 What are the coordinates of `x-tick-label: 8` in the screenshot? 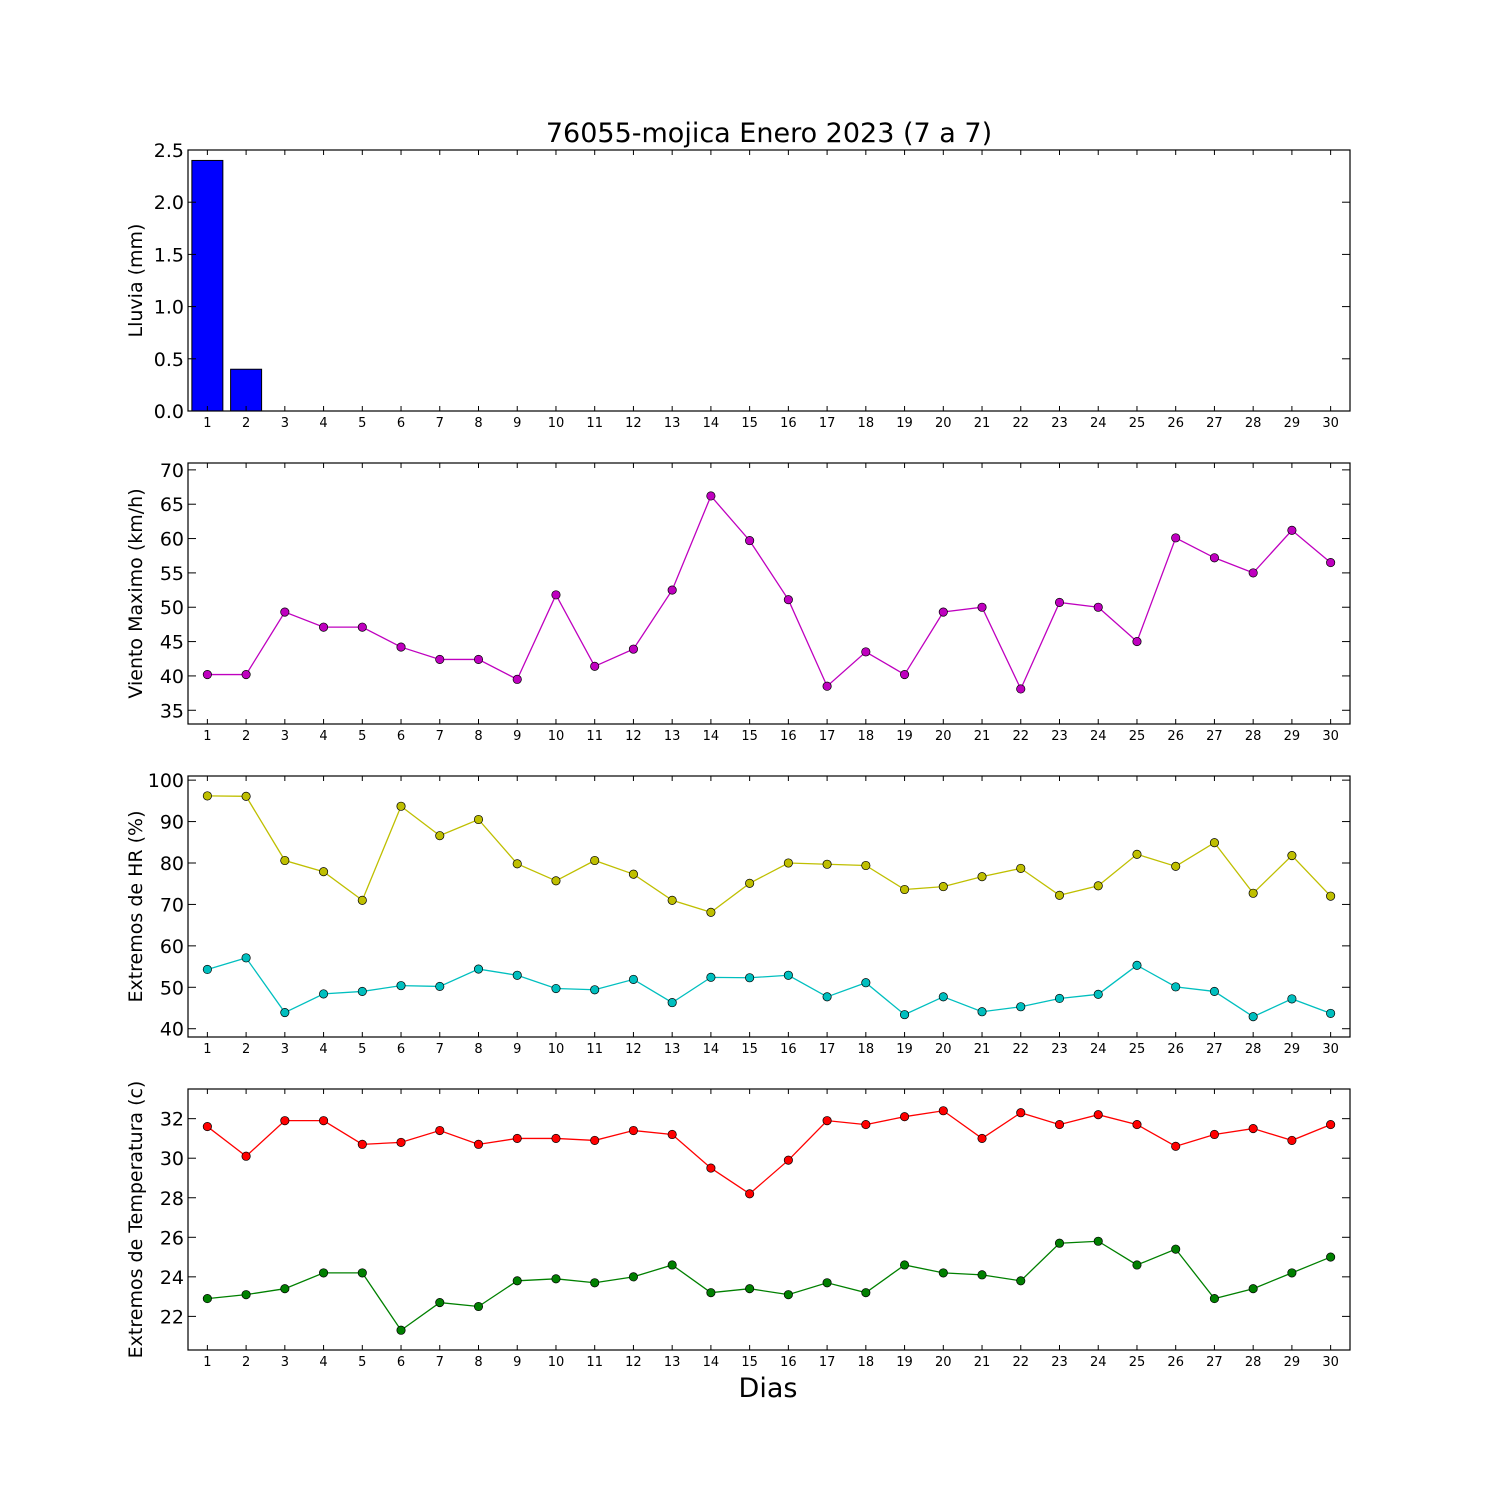 It's located at (478, 1049).